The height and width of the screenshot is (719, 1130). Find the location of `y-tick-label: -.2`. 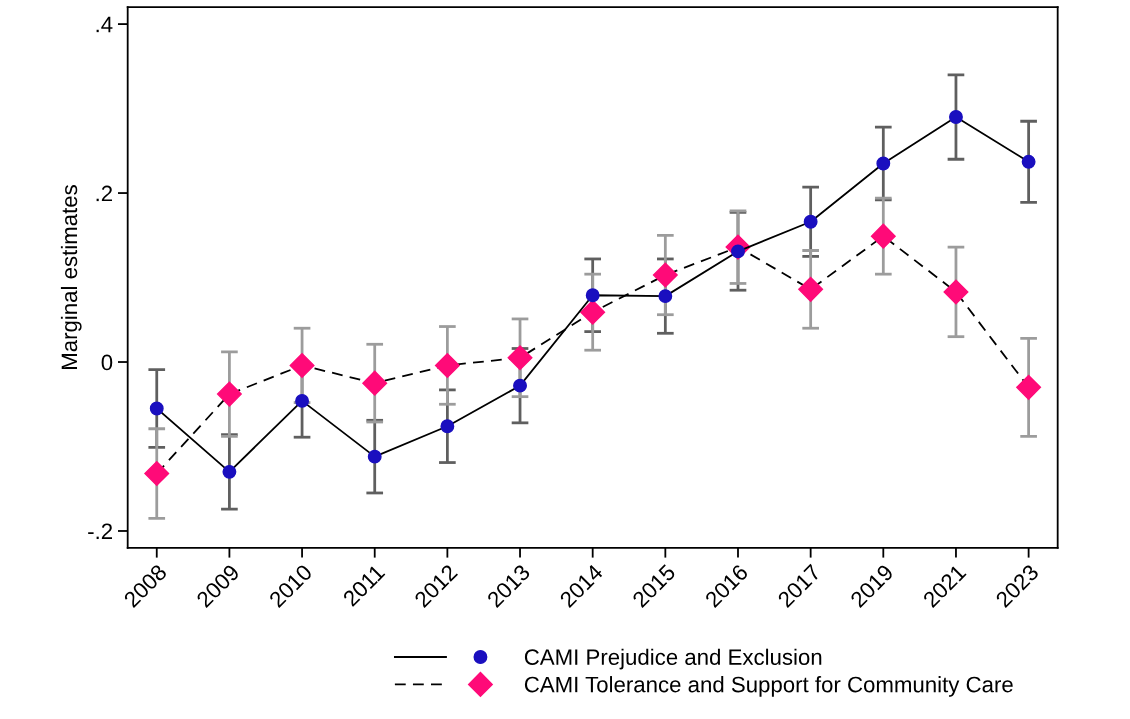

y-tick-label: -.2 is located at coordinates (100, 531).